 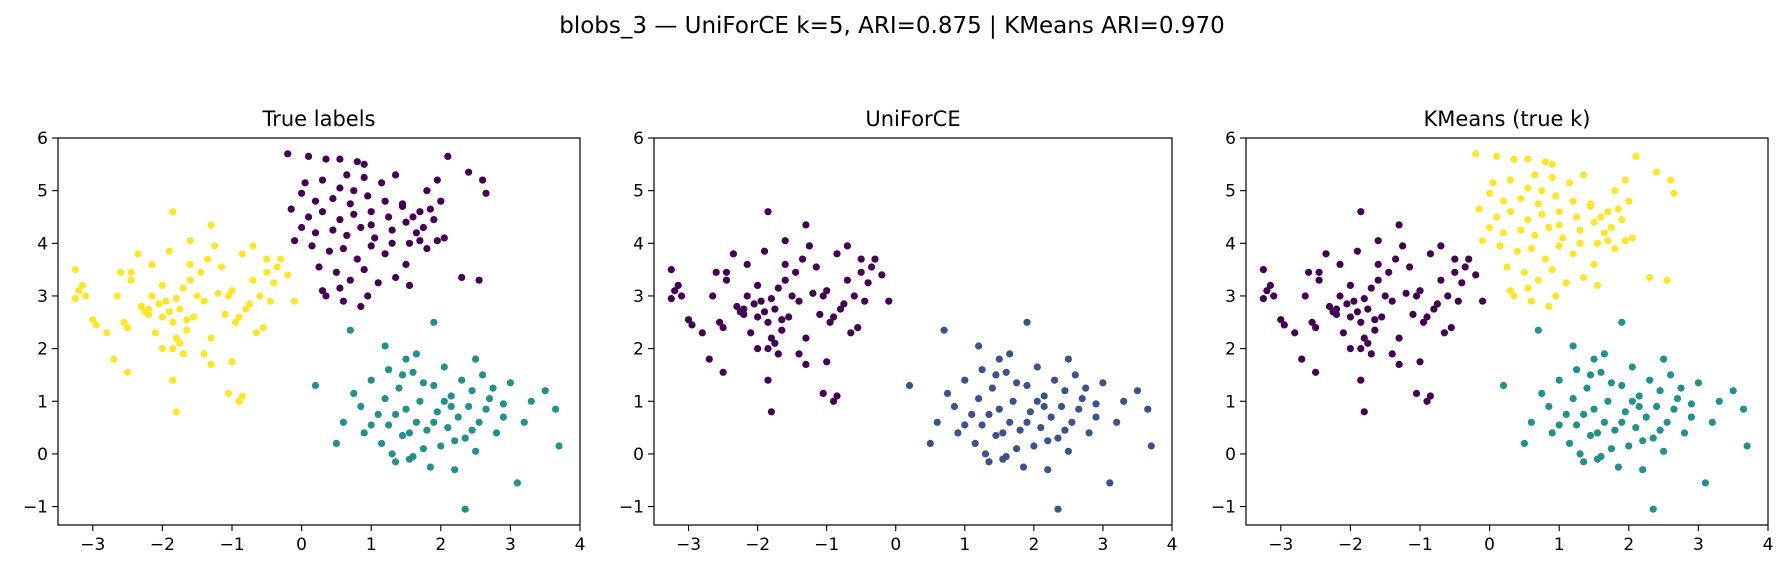 I want to click on x-tick-label: −2, so click(x=1350, y=545).